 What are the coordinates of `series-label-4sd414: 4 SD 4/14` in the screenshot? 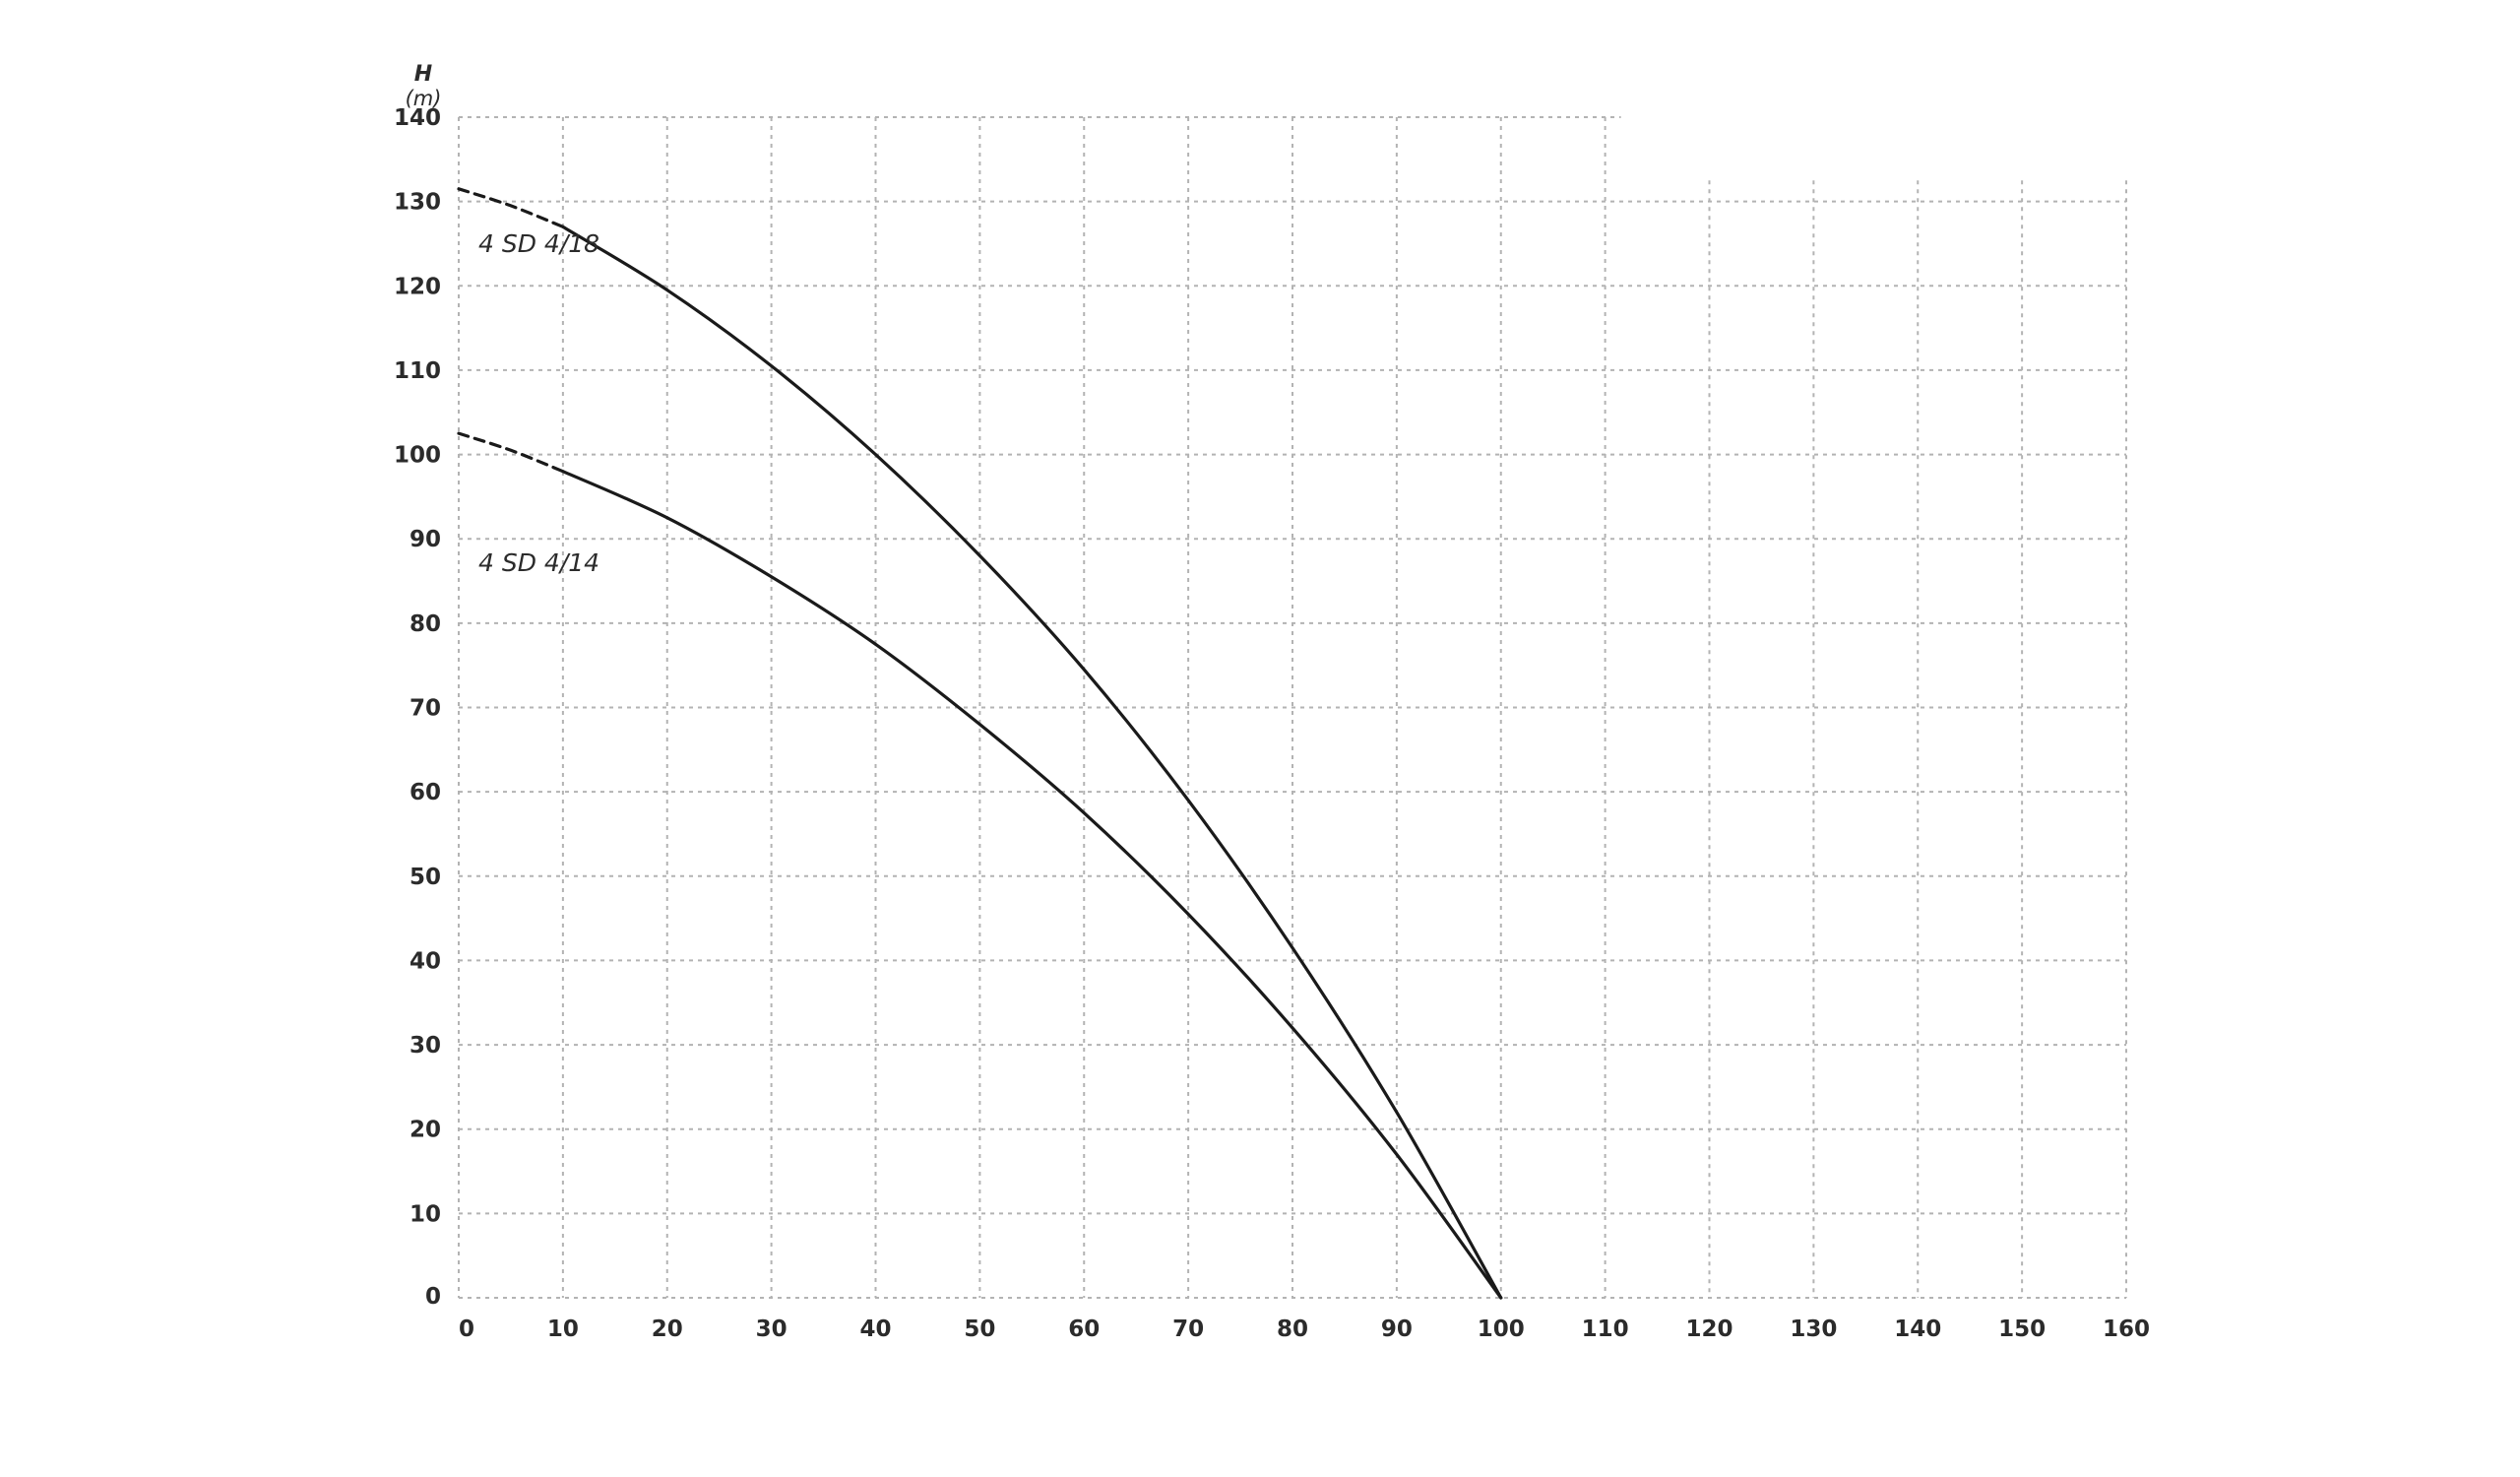 It's located at (538, 562).